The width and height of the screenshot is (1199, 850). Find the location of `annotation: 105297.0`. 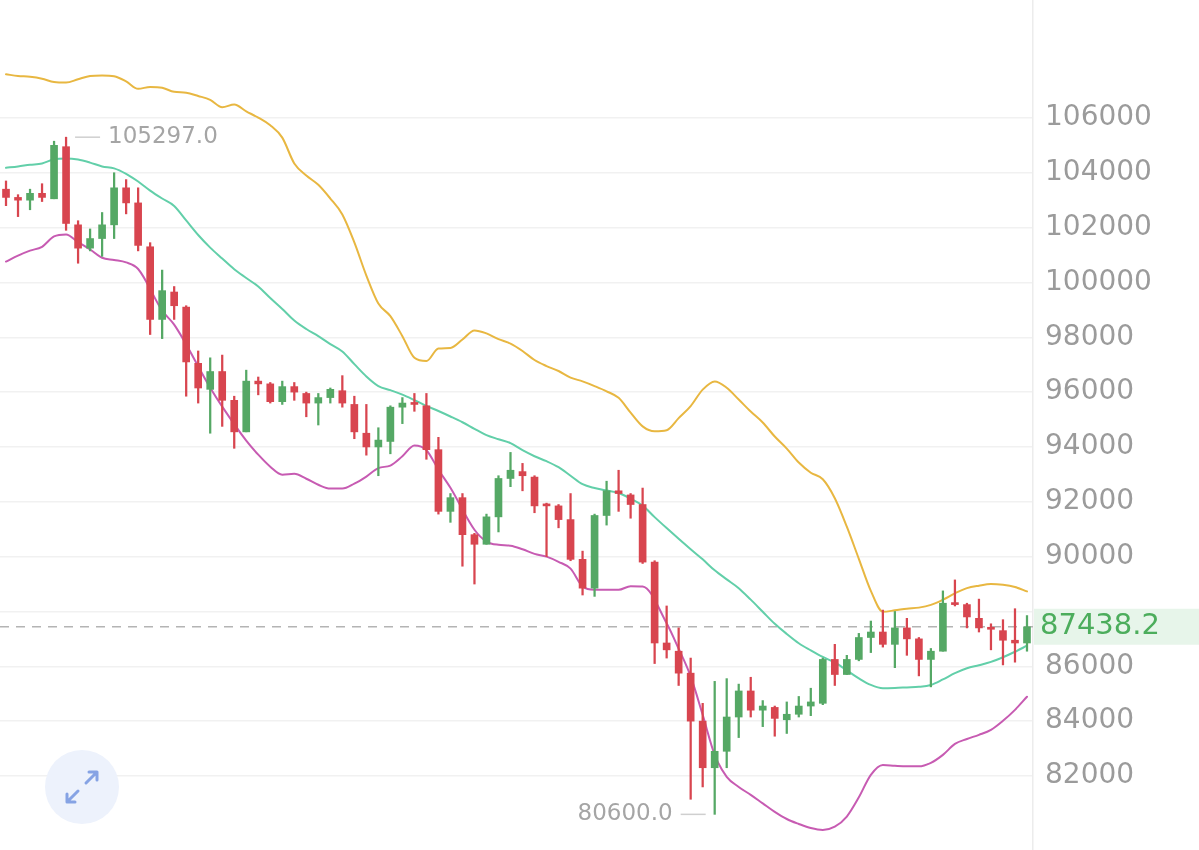

annotation: 105297.0 is located at coordinates (163, 135).